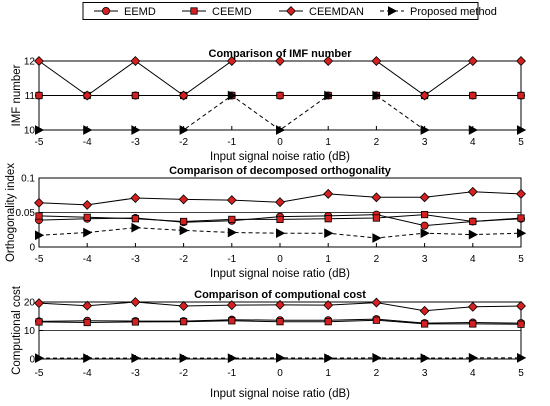  Describe the element at coordinates (87, 373) in the screenshot. I see `x-tick-label: -4` at that location.